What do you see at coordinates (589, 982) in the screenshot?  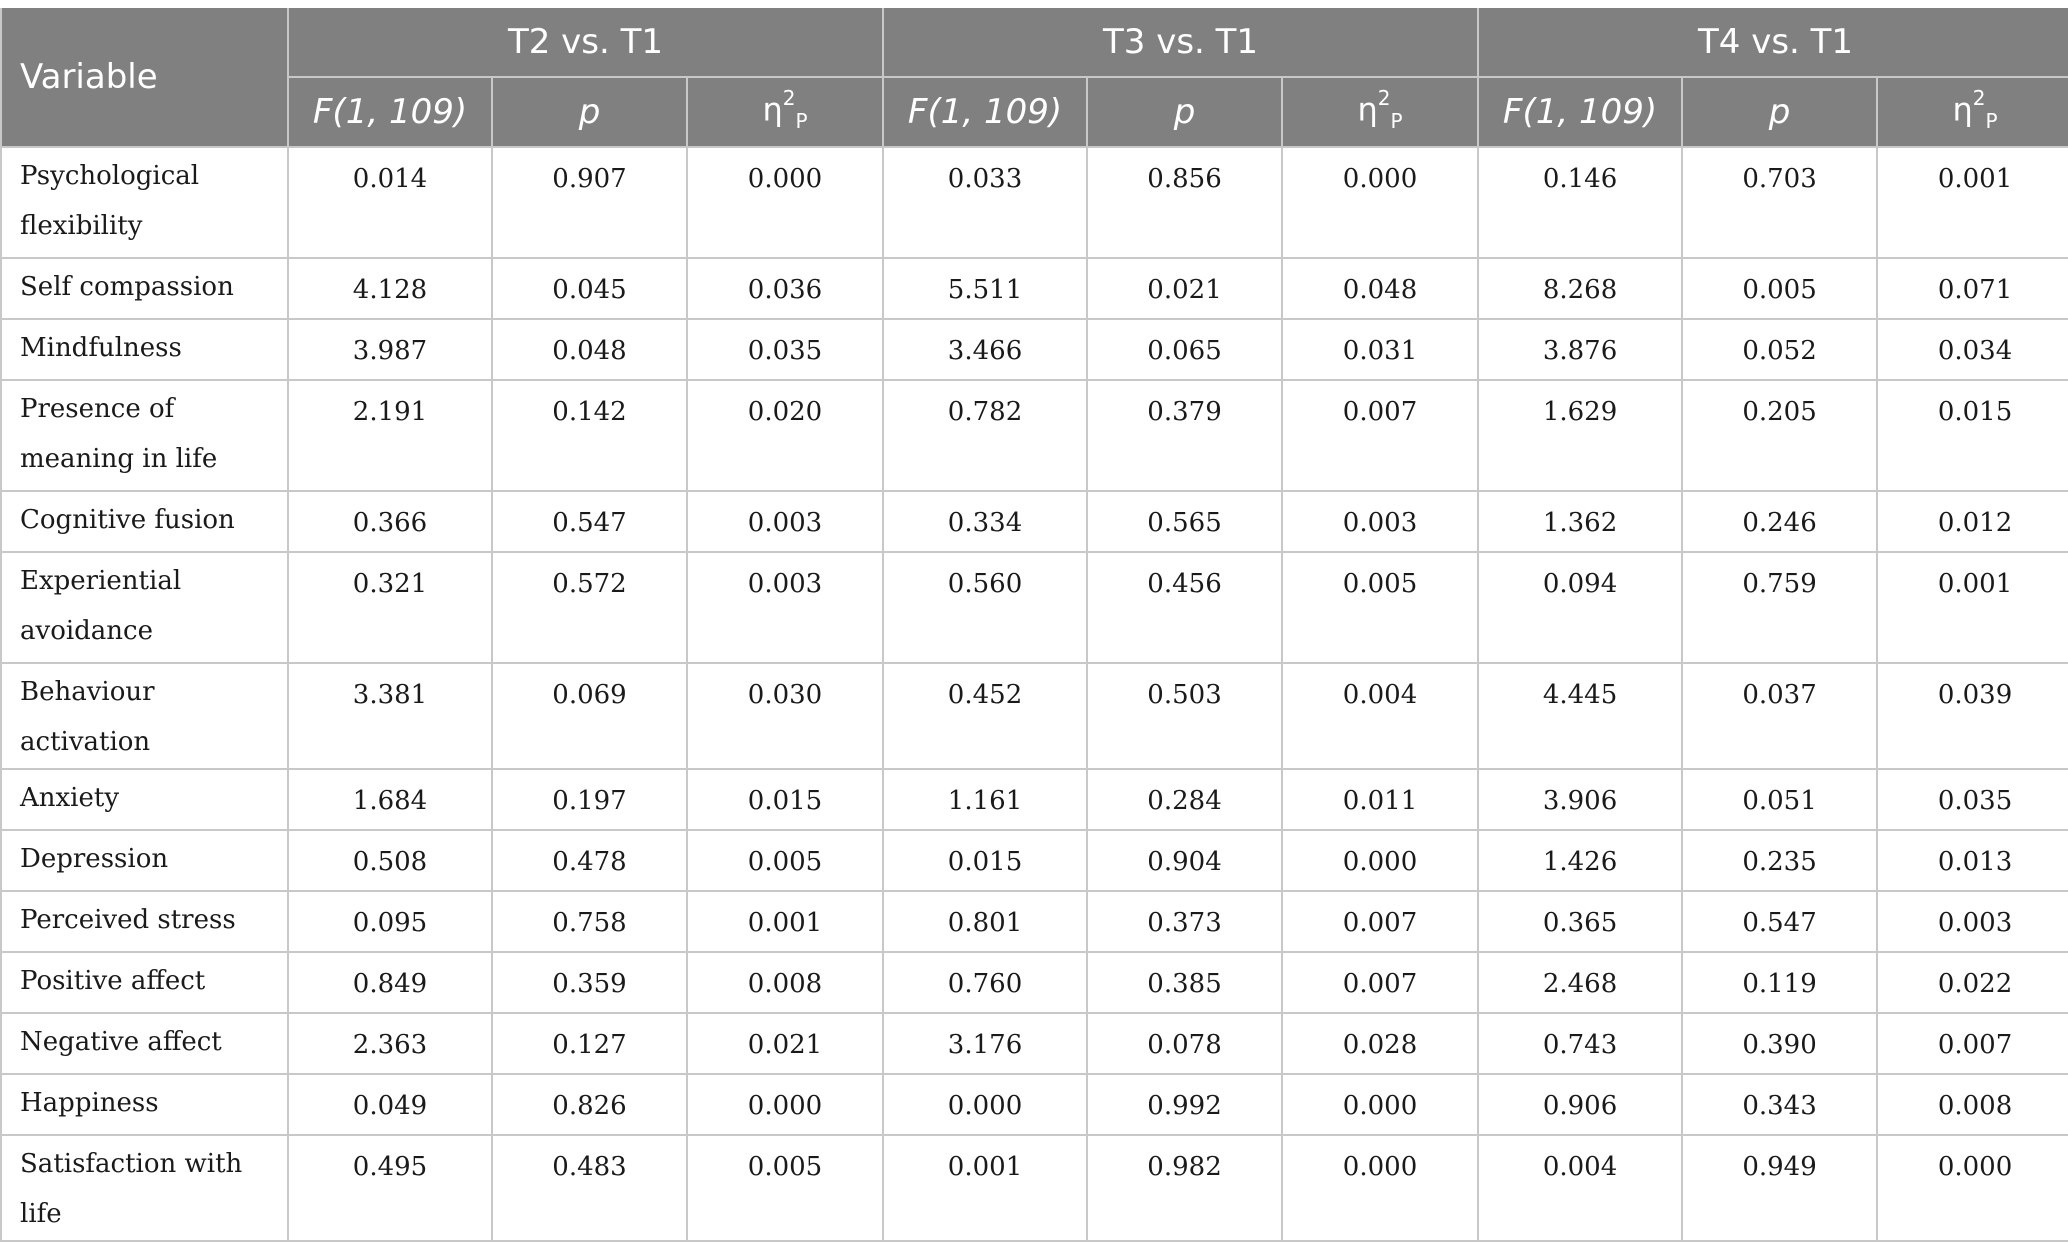 I see `p-value-cell: 0.359` at bounding box center [589, 982].